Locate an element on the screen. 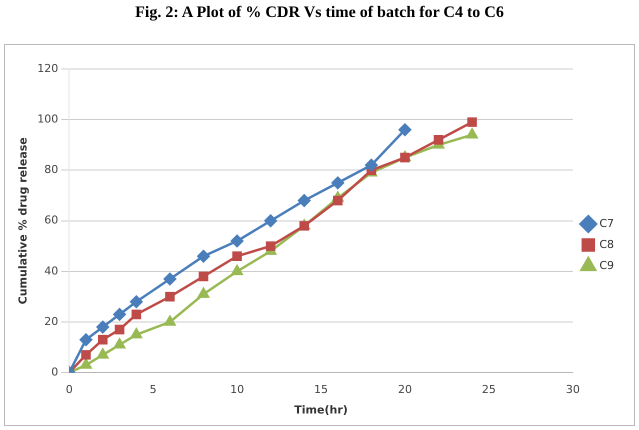  x-tick-label: 15 is located at coordinates (321, 389).